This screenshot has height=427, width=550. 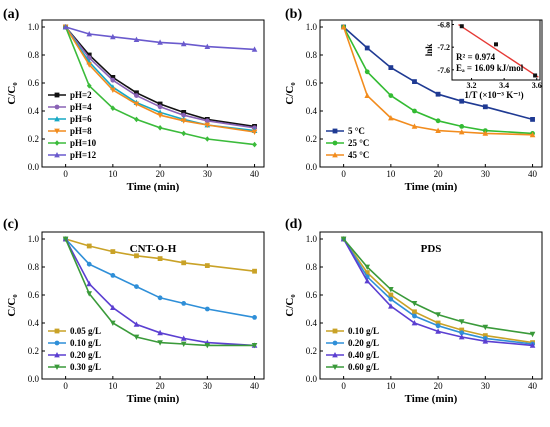 What do you see at coordinates (443, 47) in the screenshot?
I see `inset-y-tick-label: -7.2` at bounding box center [443, 47].